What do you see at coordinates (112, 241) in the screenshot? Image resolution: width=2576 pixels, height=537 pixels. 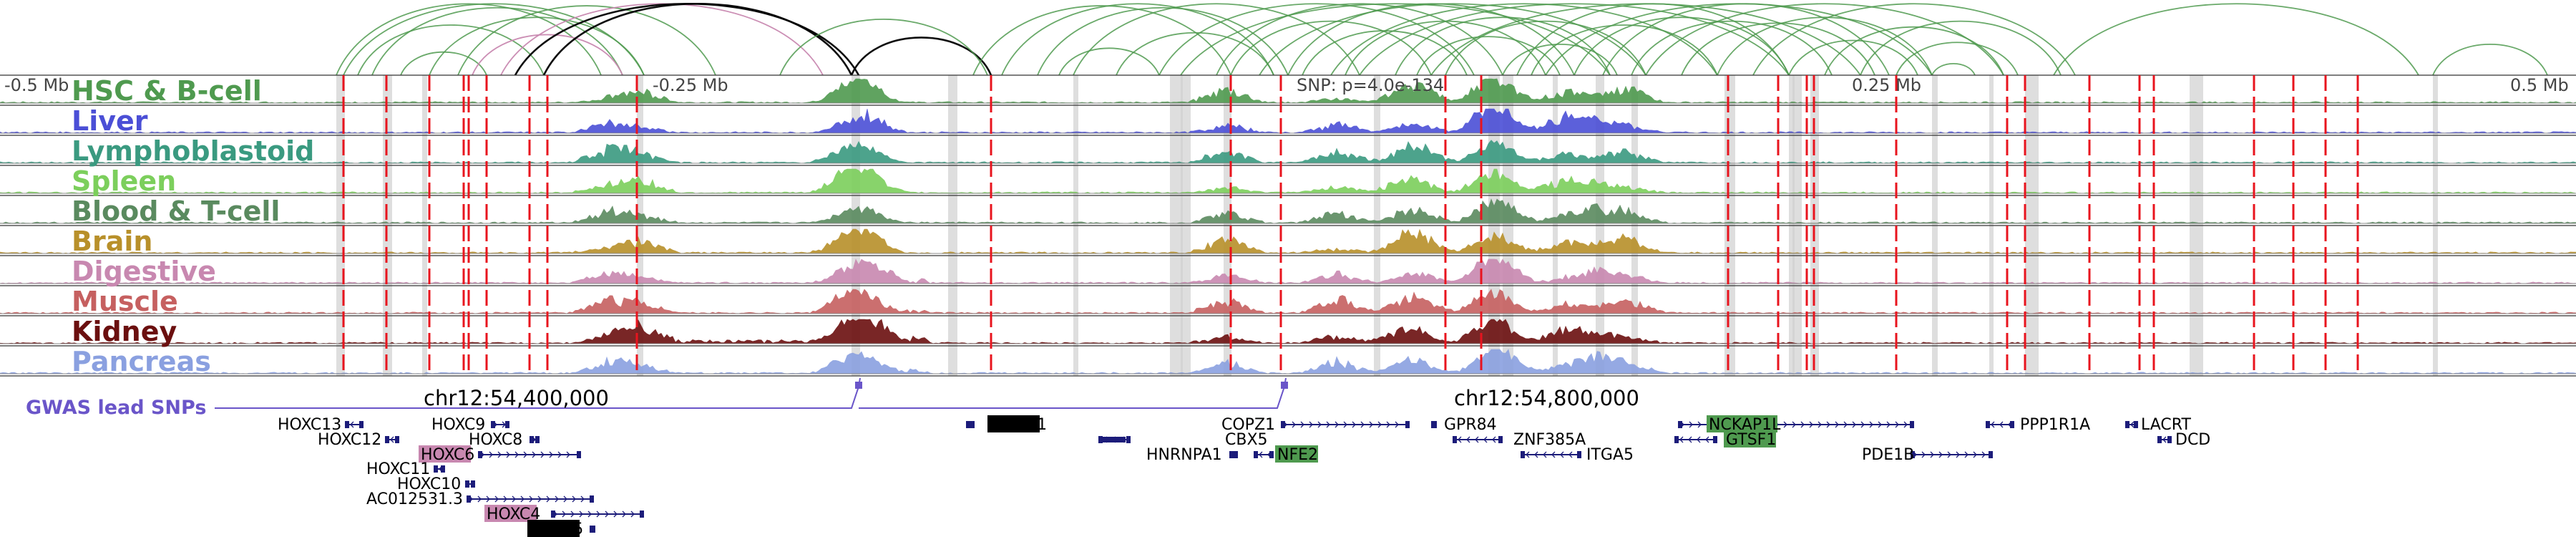 I see `track-label: Brain` at bounding box center [112, 241].